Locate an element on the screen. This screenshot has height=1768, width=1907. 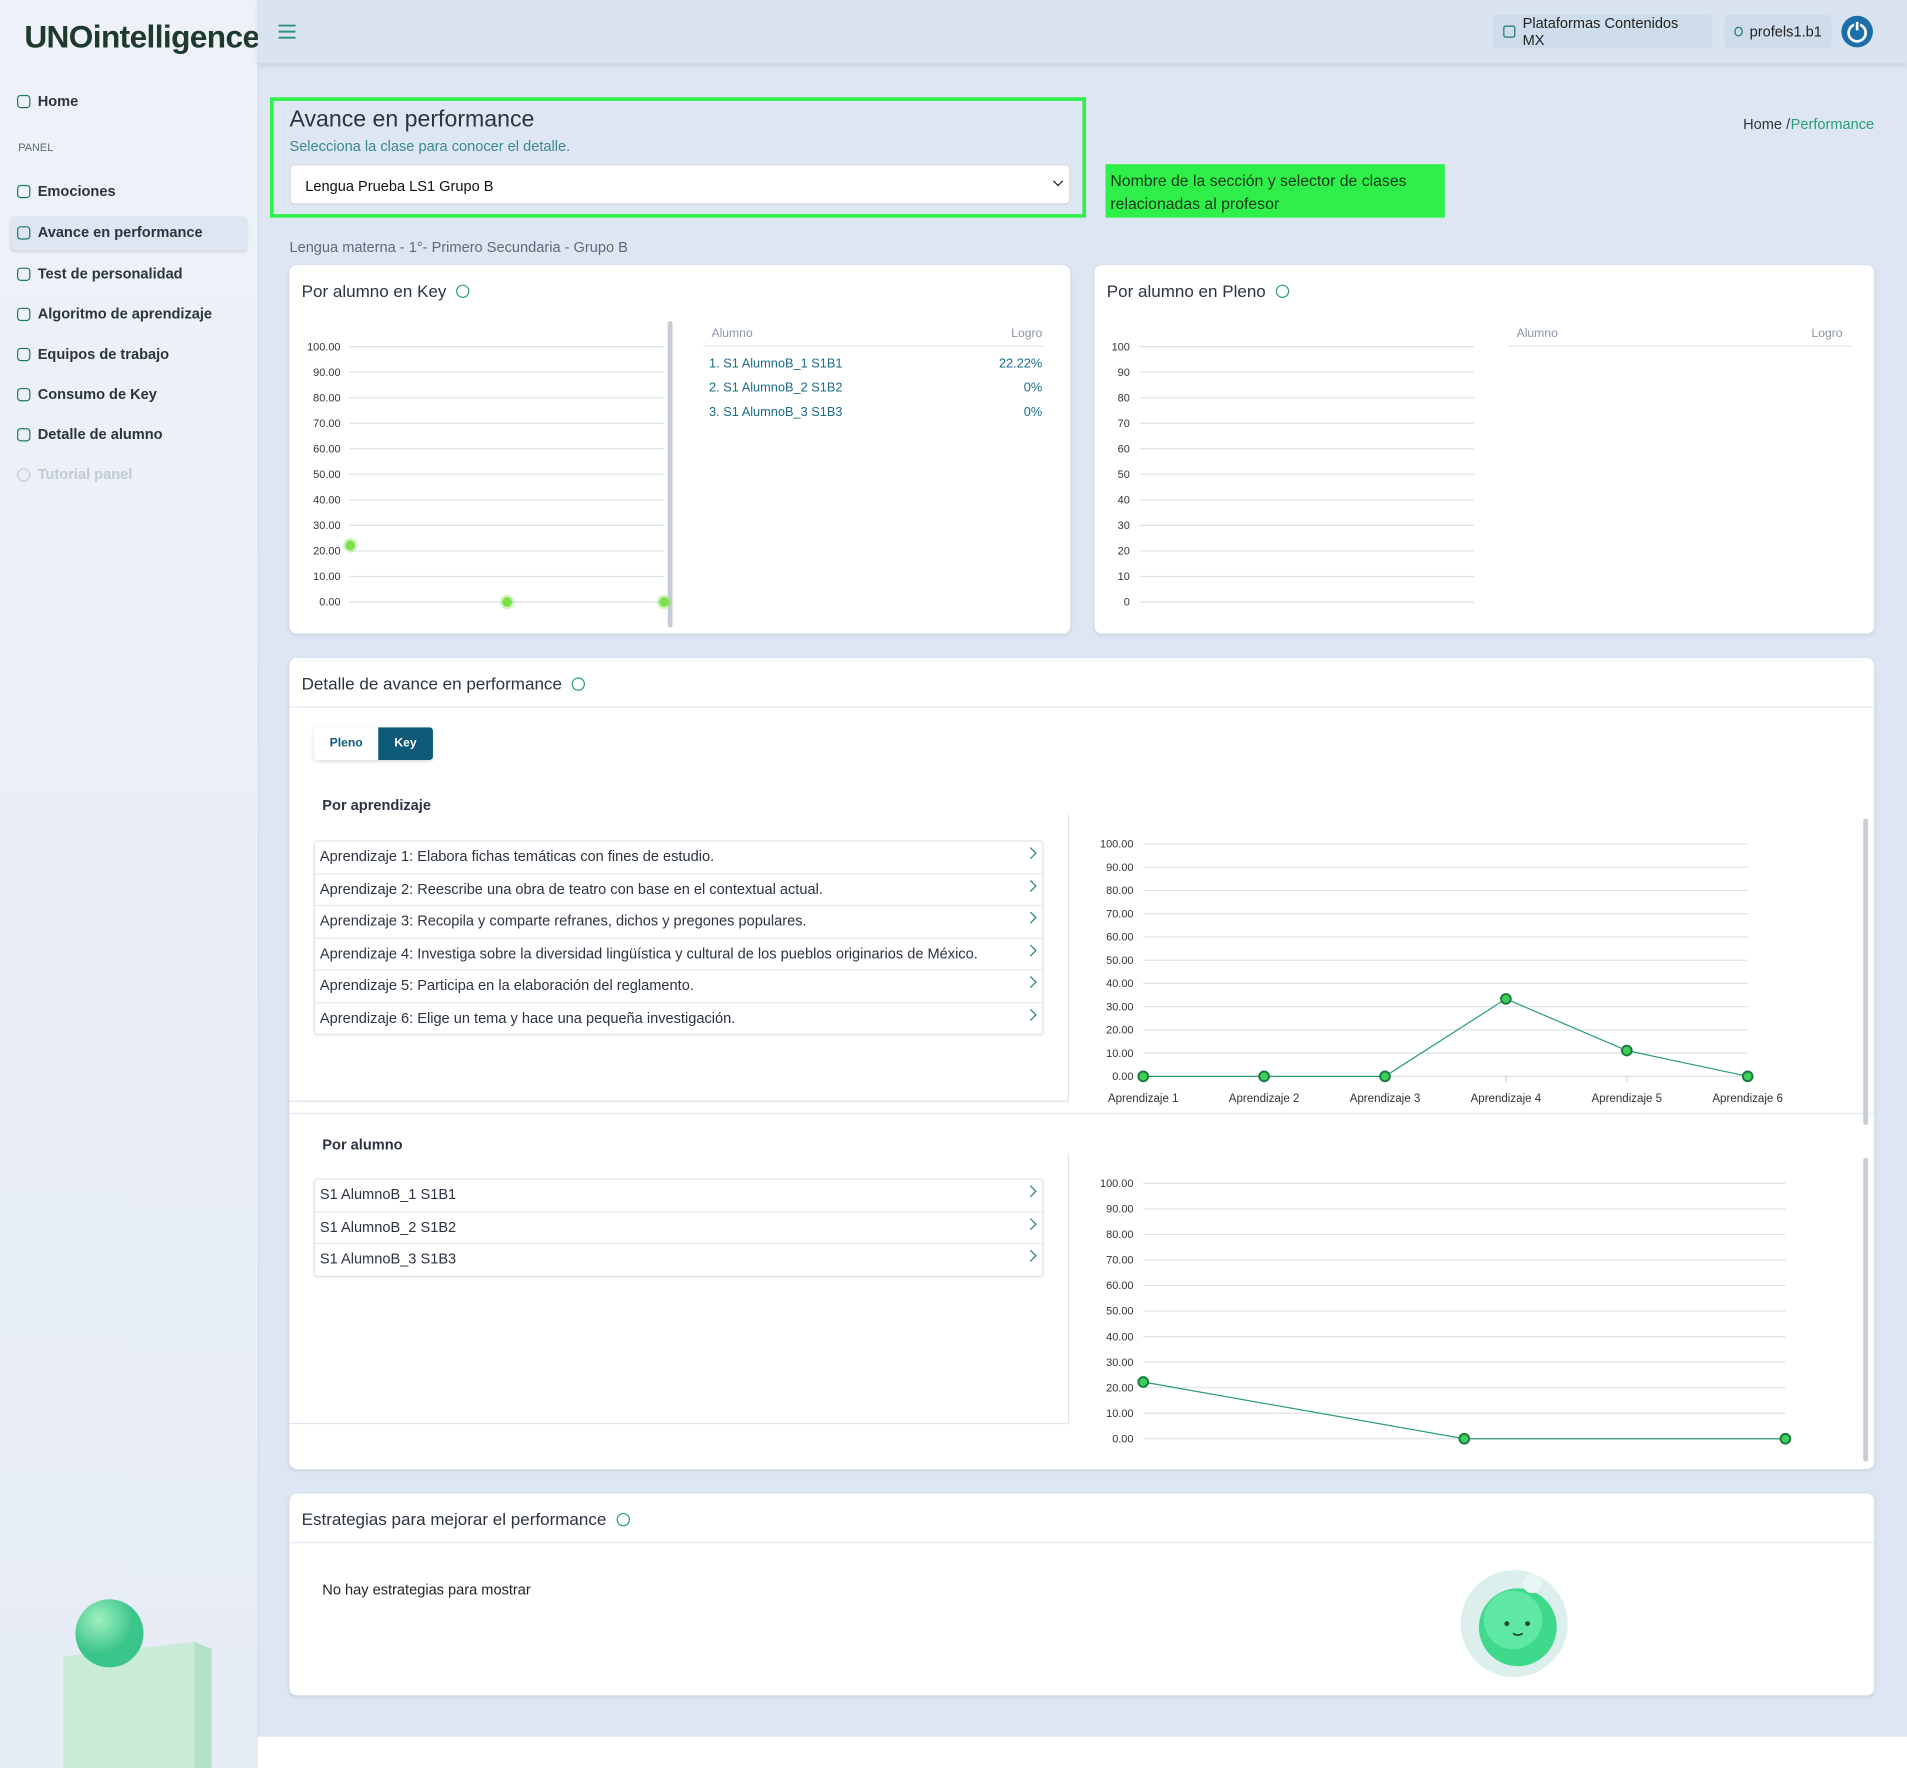
nav-item: Algoritmo de aprendizaje is located at coordinates (114, 313).